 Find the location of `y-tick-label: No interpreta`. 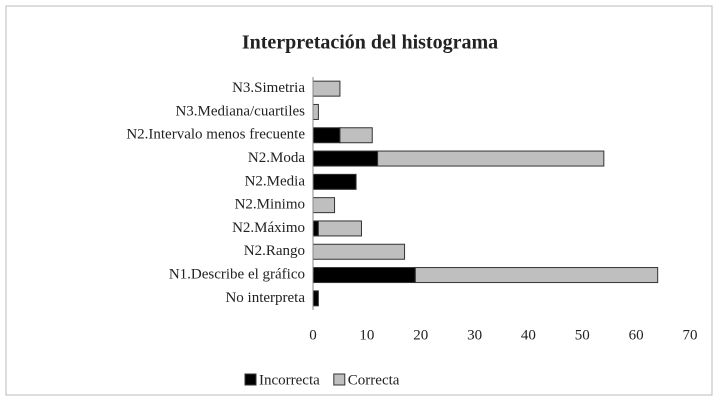

y-tick-label: No interpreta is located at coordinates (265, 298).